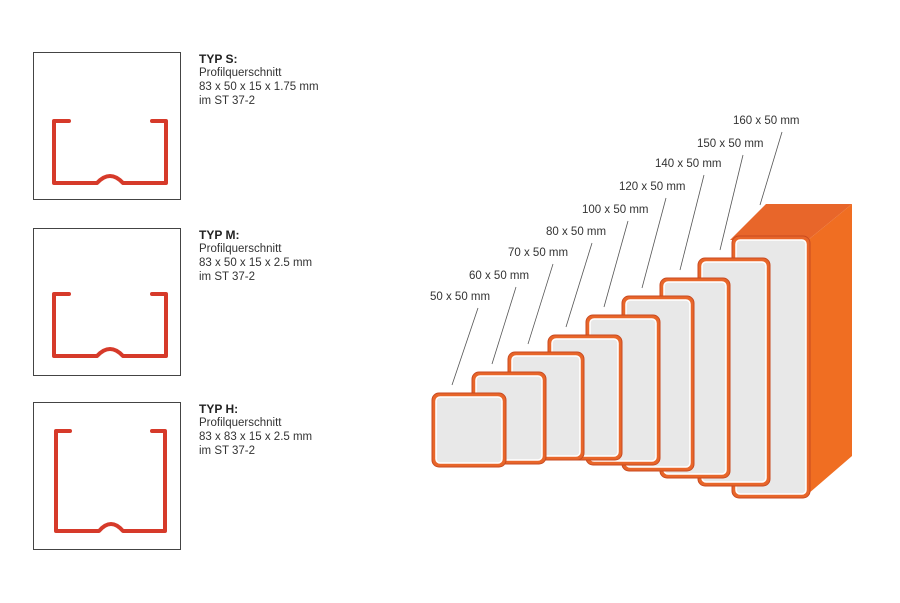 The image size is (900, 603). What do you see at coordinates (730, 144) in the screenshot?
I see `size-label-8: 150 x 50 mm` at bounding box center [730, 144].